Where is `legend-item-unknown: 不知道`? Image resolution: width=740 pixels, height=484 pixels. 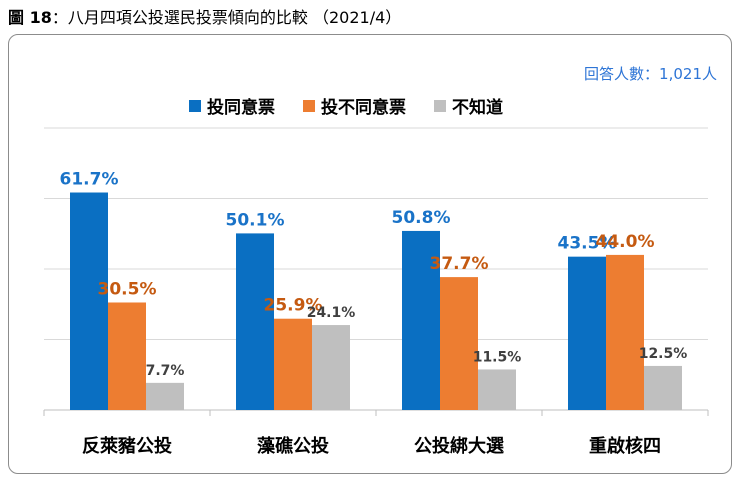 legend-item-unknown: 不知道 is located at coordinates (468, 105).